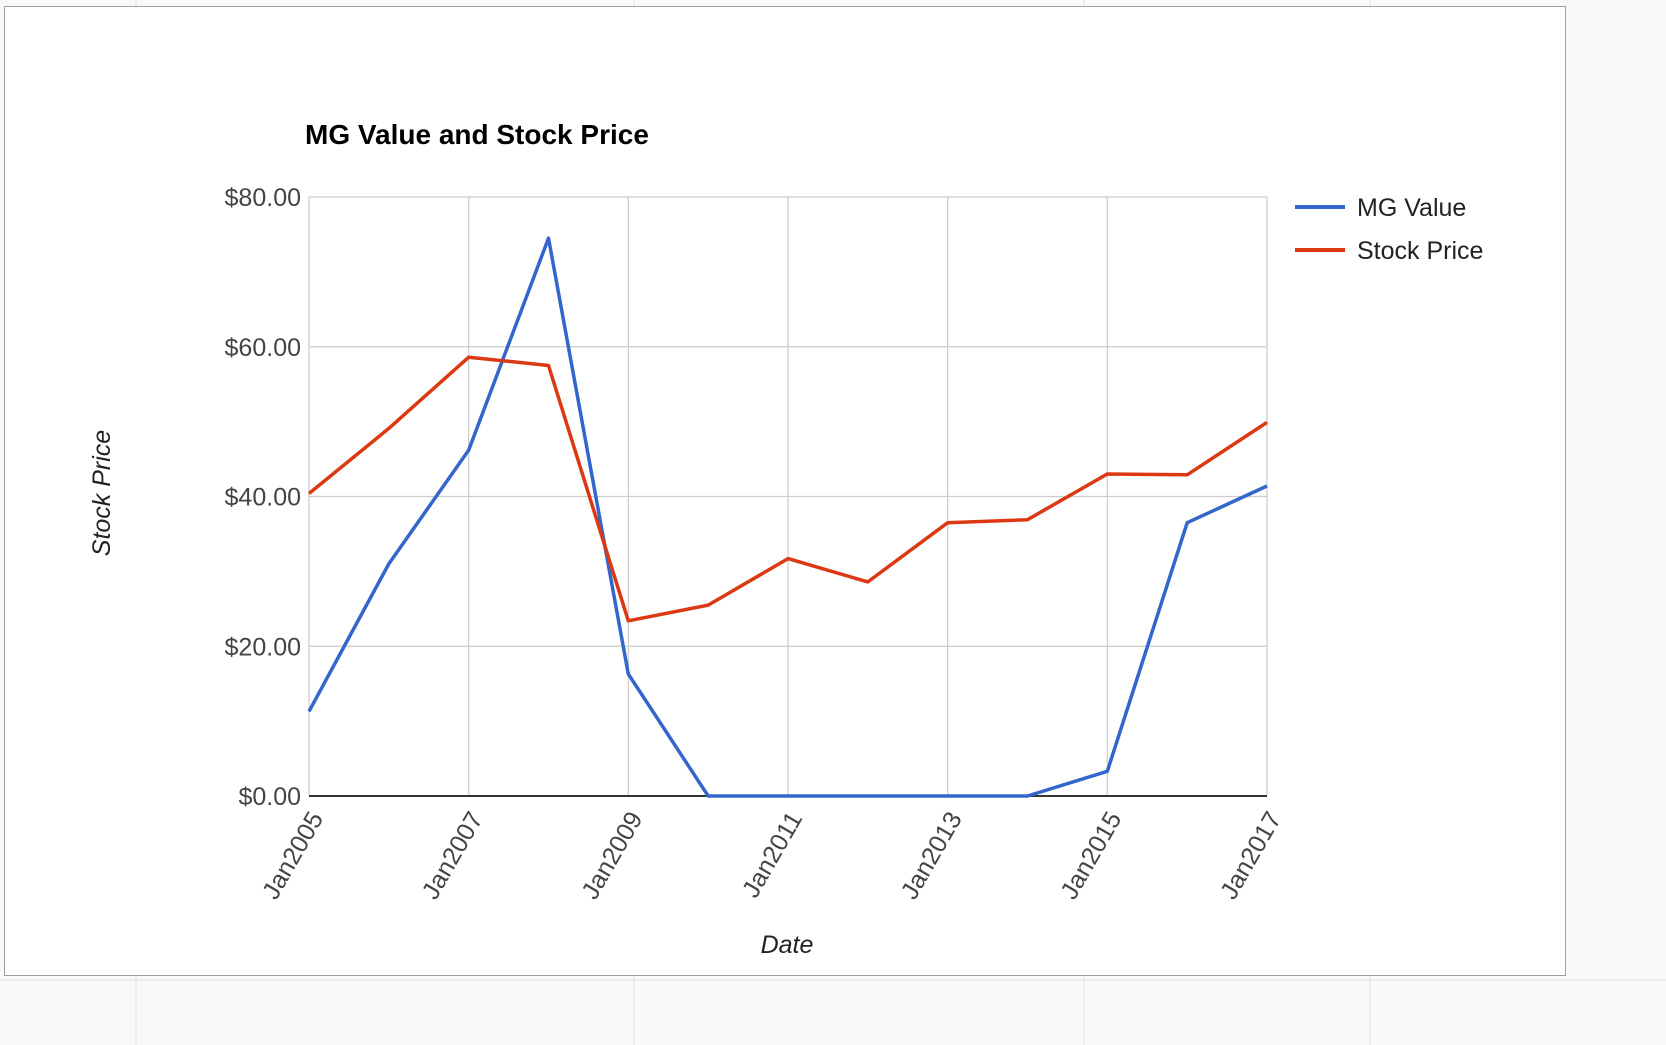 This screenshot has height=1045, width=1666. What do you see at coordinates (787, 945) in the screenshot?
I see `x-axis-title: Date` at bounding box center [787, 945].